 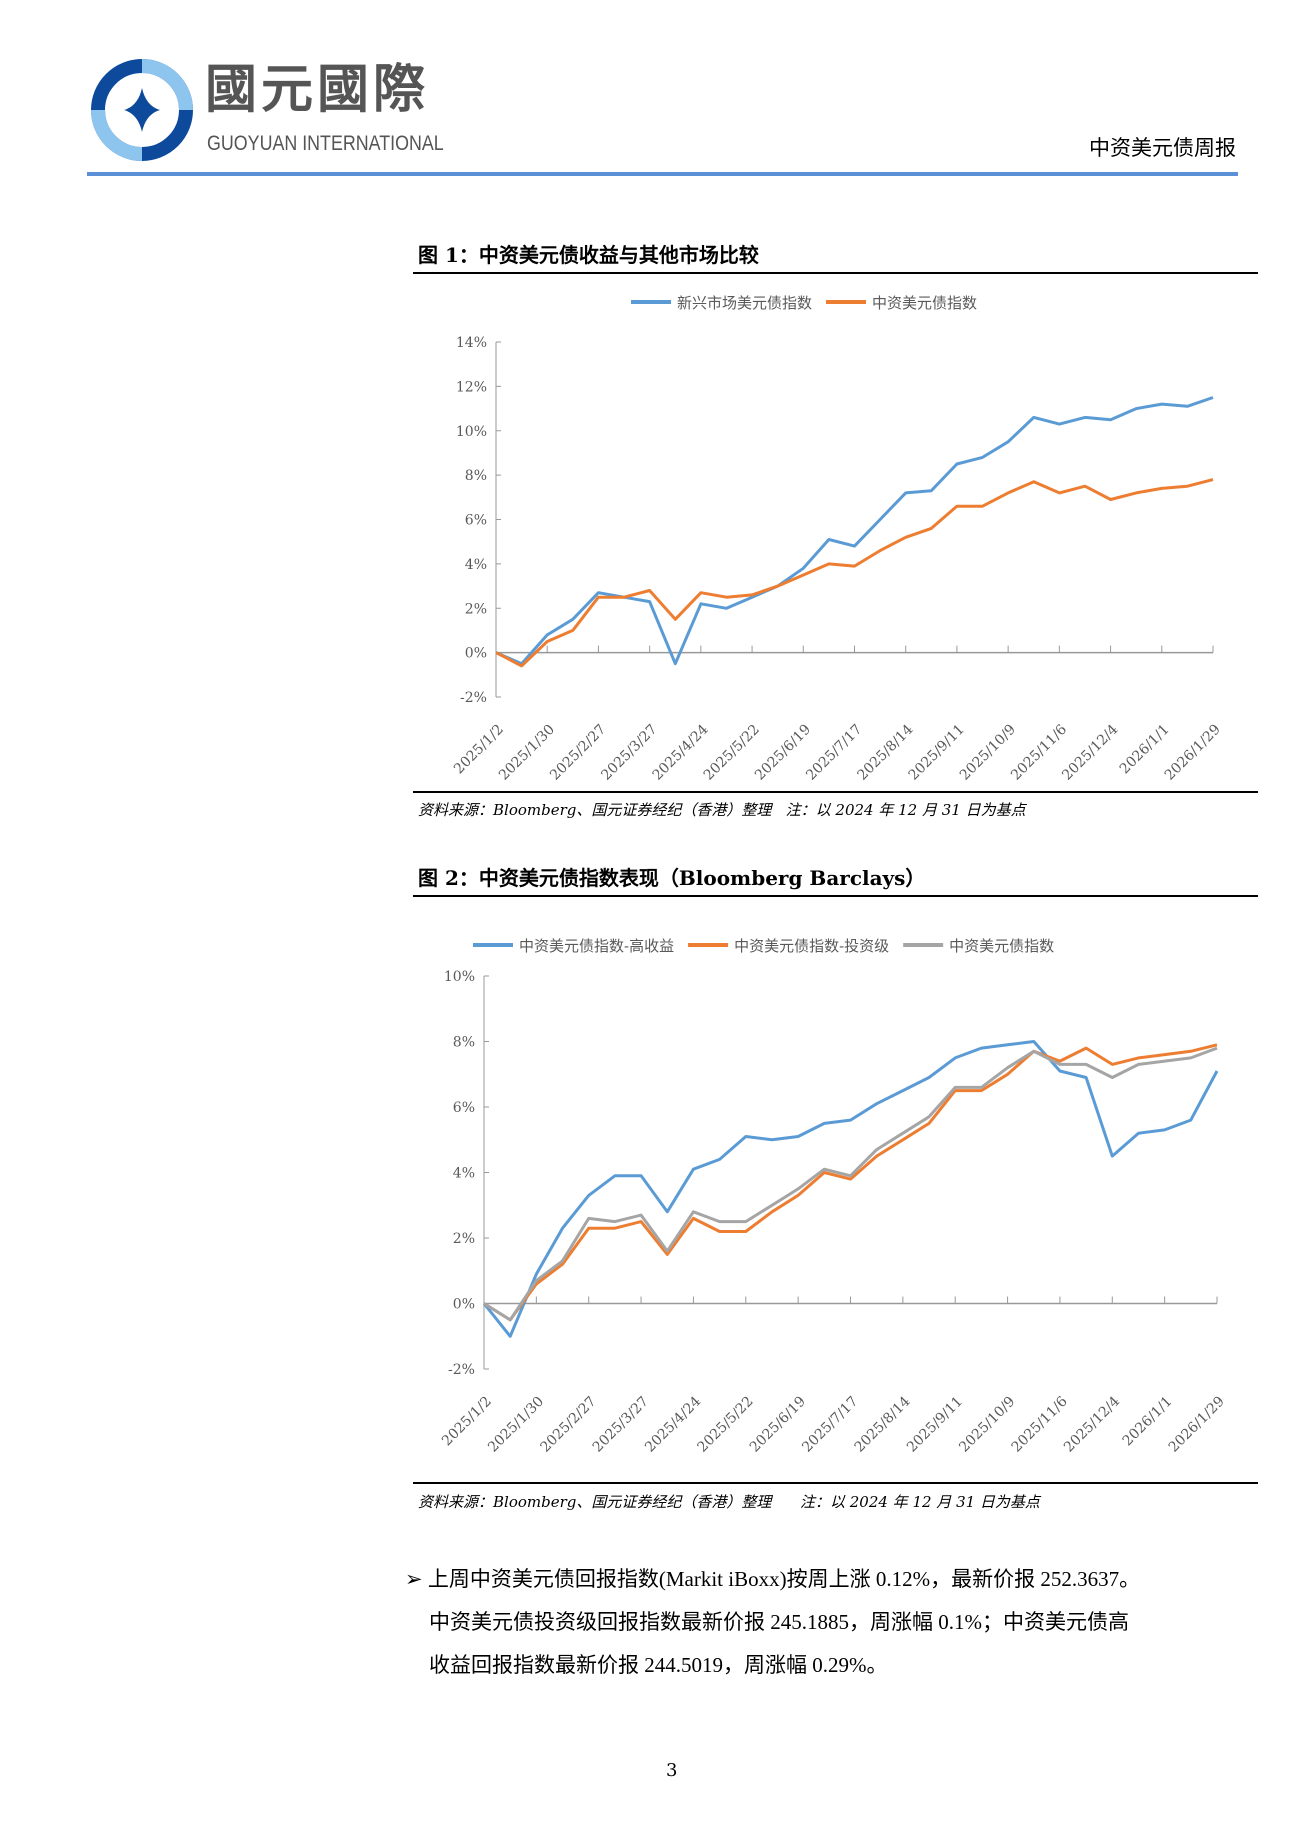 What do you see at coordinates (811, 946) in the screenshot?
I see `legend-label-2: 中资美元债指数-投资级` at bounding box center [811, 946].